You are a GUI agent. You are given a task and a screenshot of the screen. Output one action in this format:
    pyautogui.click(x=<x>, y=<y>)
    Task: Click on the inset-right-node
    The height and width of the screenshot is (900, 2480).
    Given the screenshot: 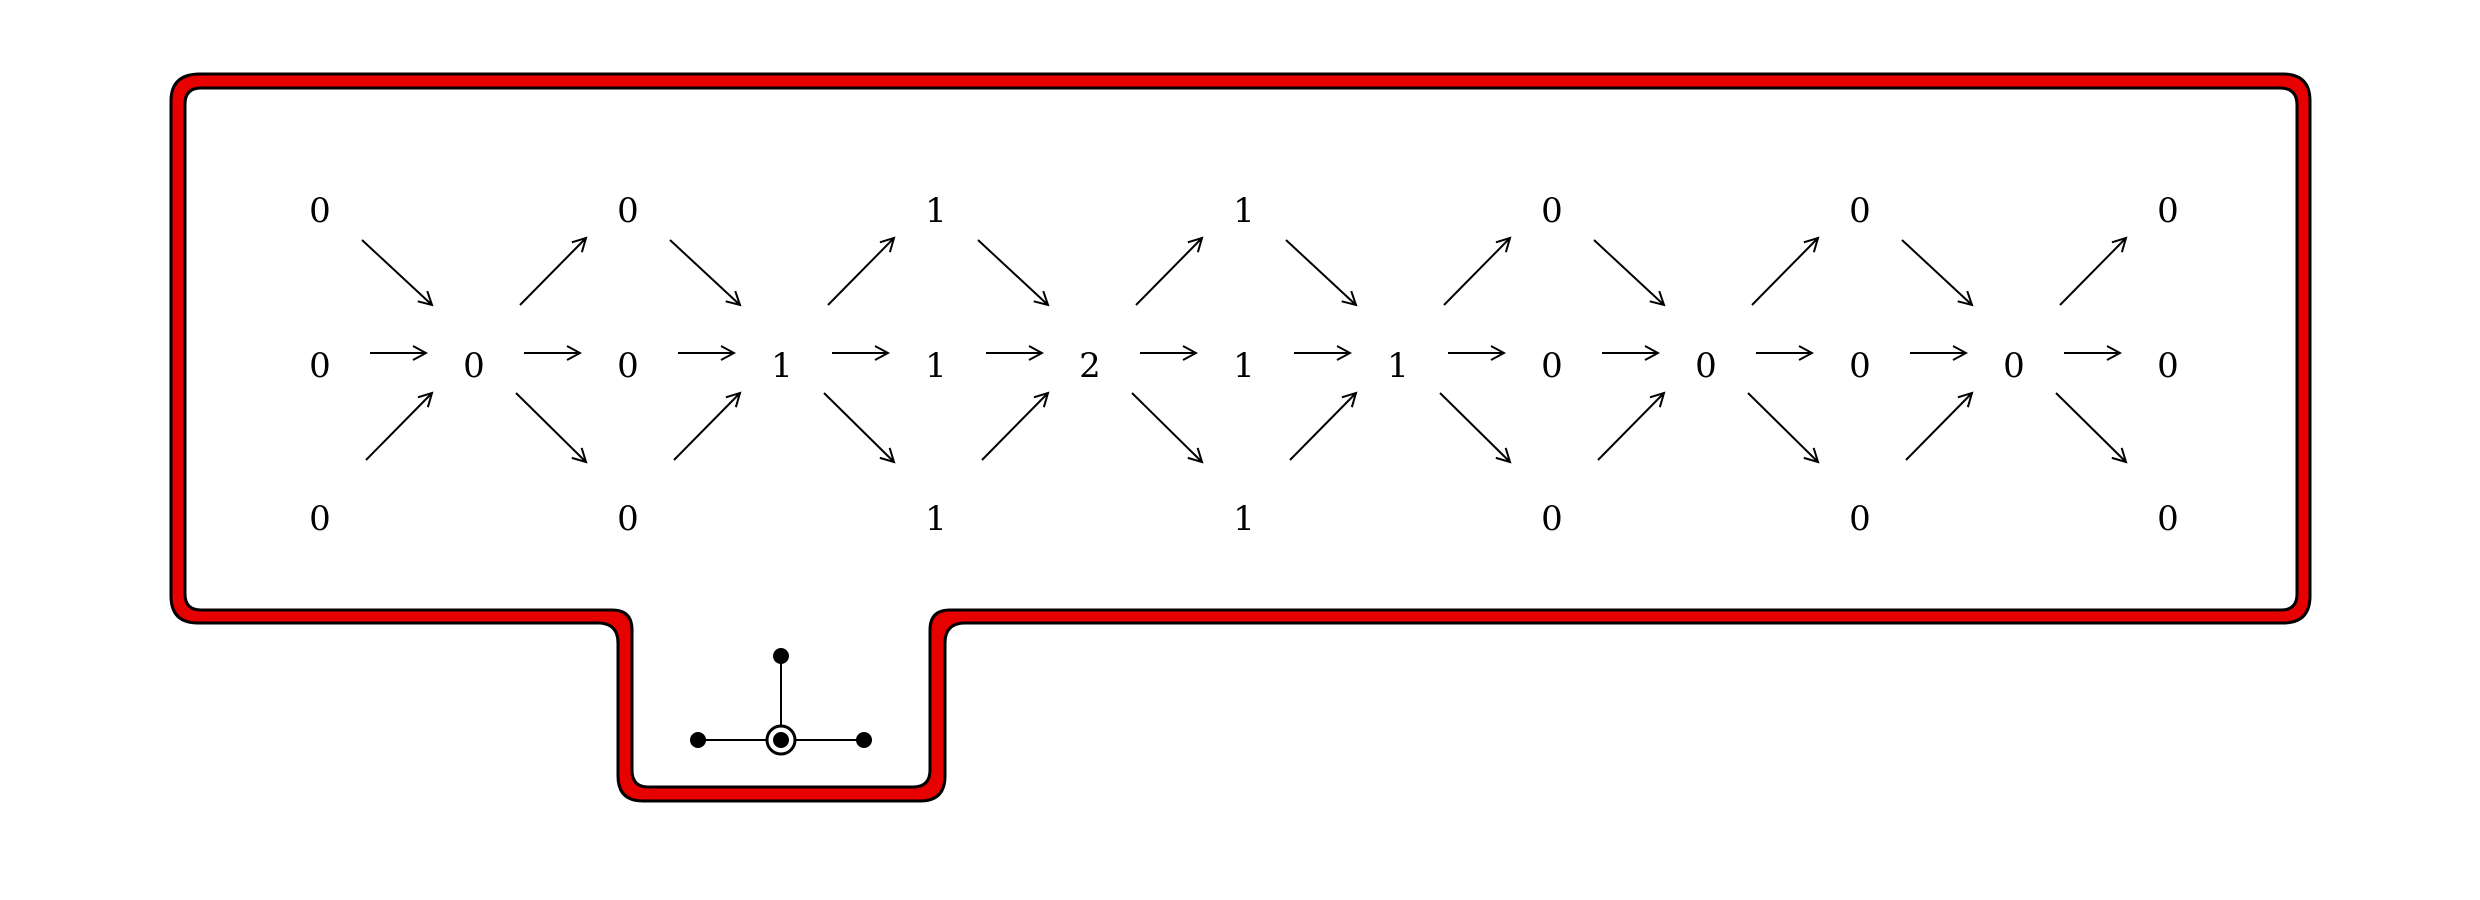 What is the action you would take?
    pyautogui.click(x=864, y=740)
    